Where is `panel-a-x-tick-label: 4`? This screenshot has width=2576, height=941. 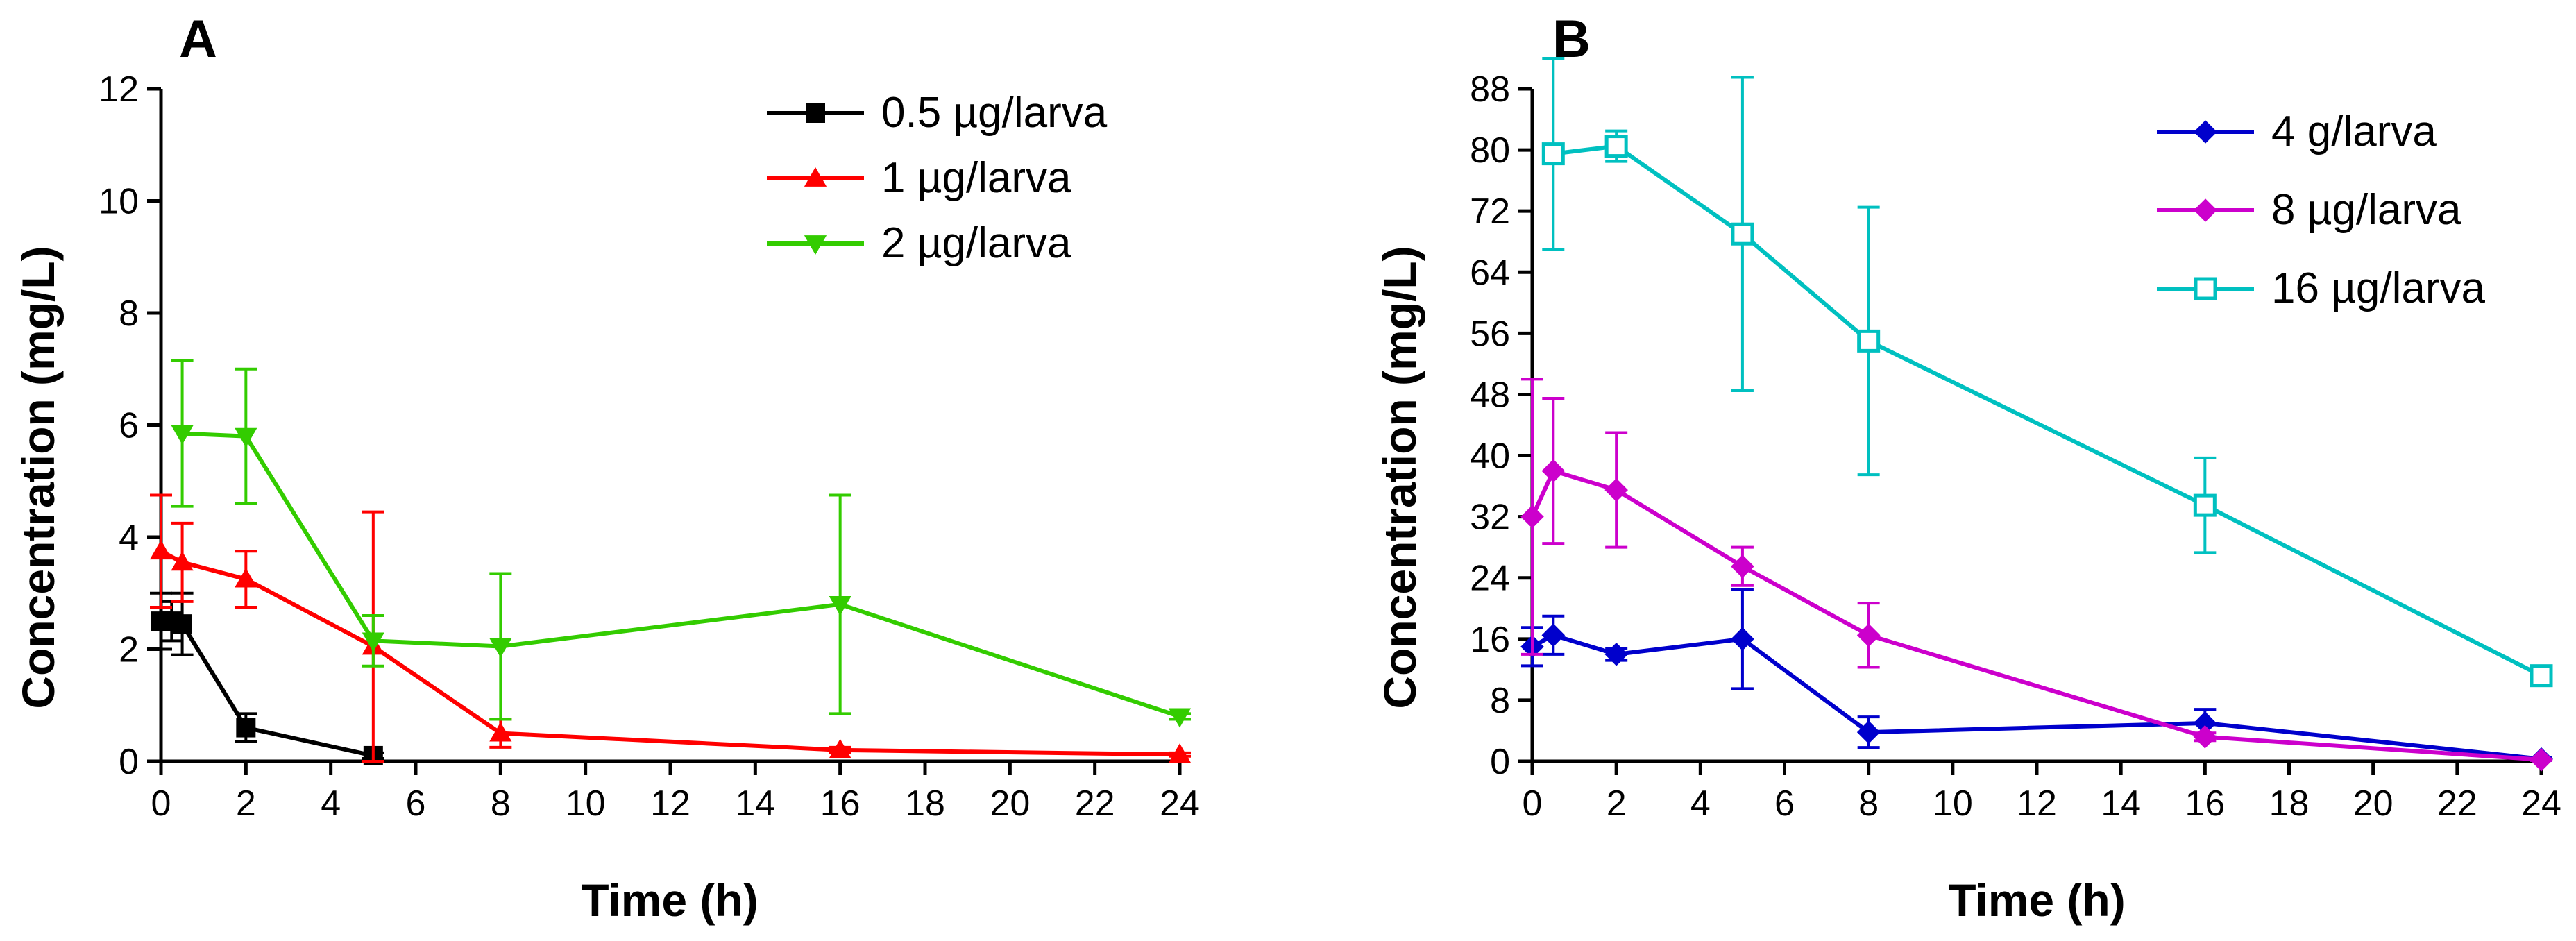
panel-a-x-tick-label: 4 is located at coordinates (331, 803).